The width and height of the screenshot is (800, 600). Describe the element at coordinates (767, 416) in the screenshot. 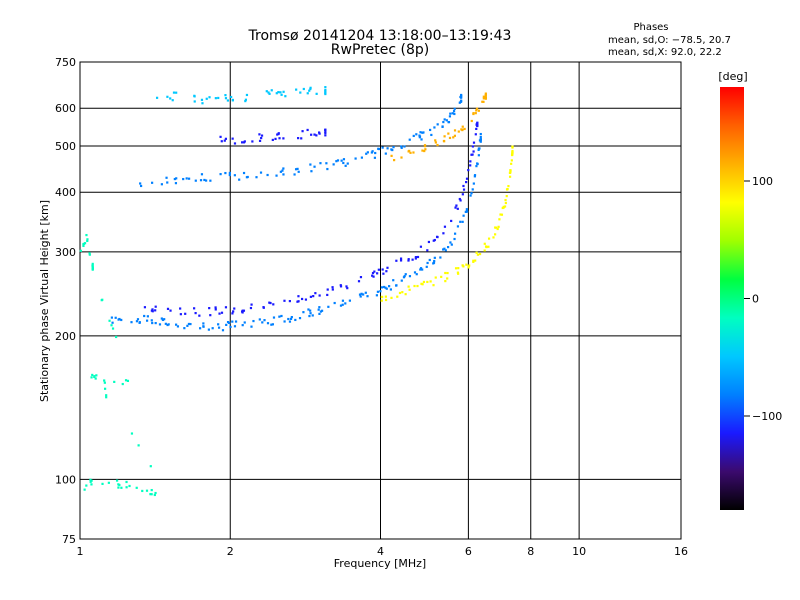

I see `colorbar-tick-label: −100` at that location.